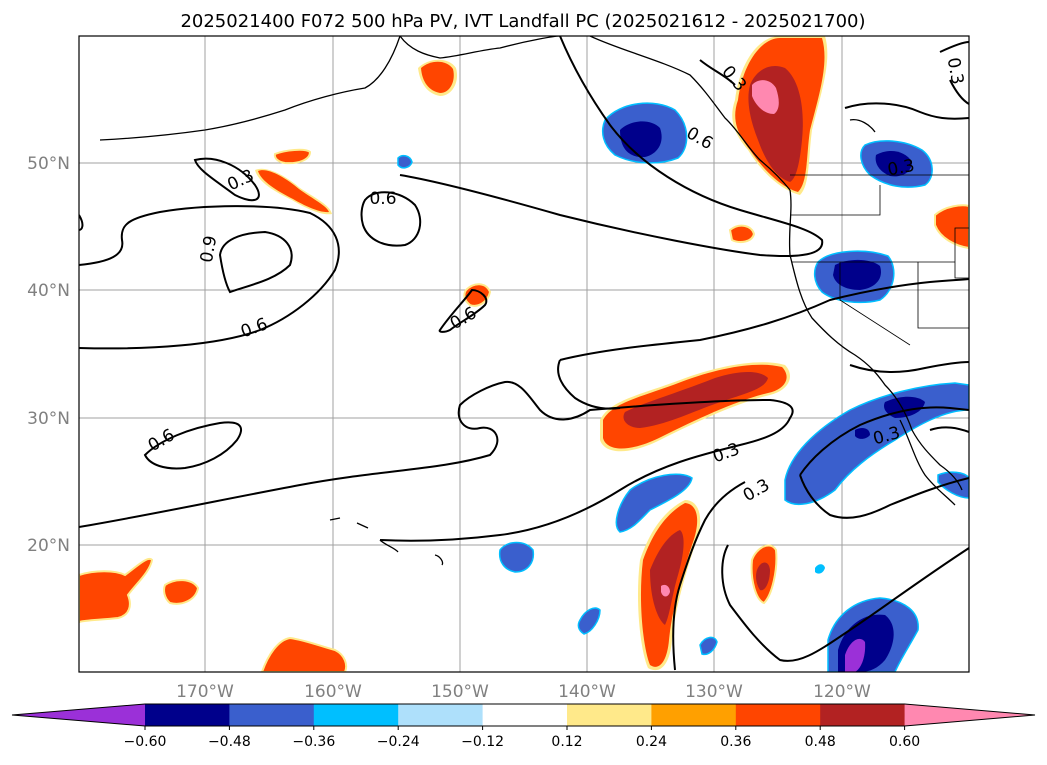 The height and width of the screenshot is (765, 1047). I want to click on contour-0.6-sw, so click(192, 445).